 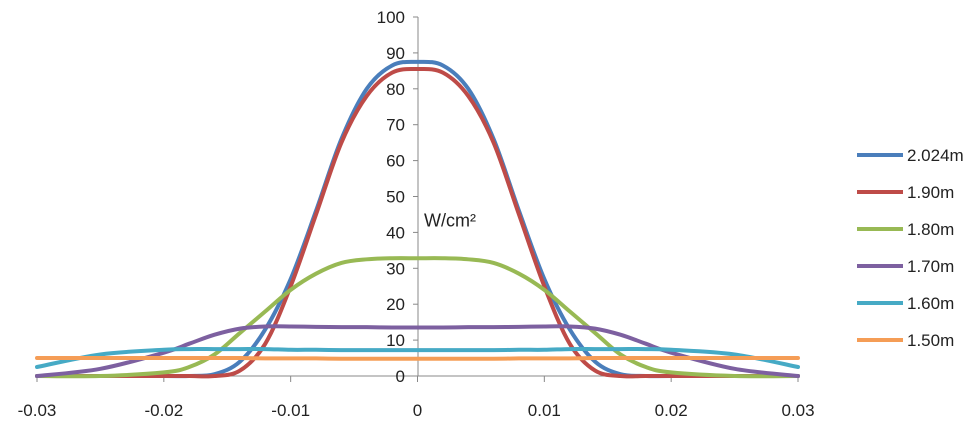 What do you see at coordinates (290, 410) in the screenshot?
I see `x-tick-label: -0.01` at bounding box center [290, 410].